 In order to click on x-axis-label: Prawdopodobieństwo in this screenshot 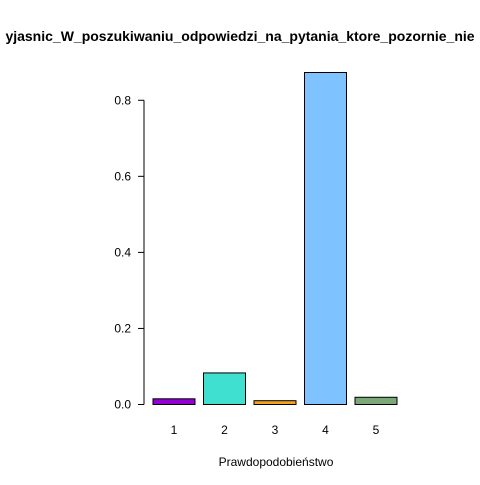, I will do `click(276, 462)`.